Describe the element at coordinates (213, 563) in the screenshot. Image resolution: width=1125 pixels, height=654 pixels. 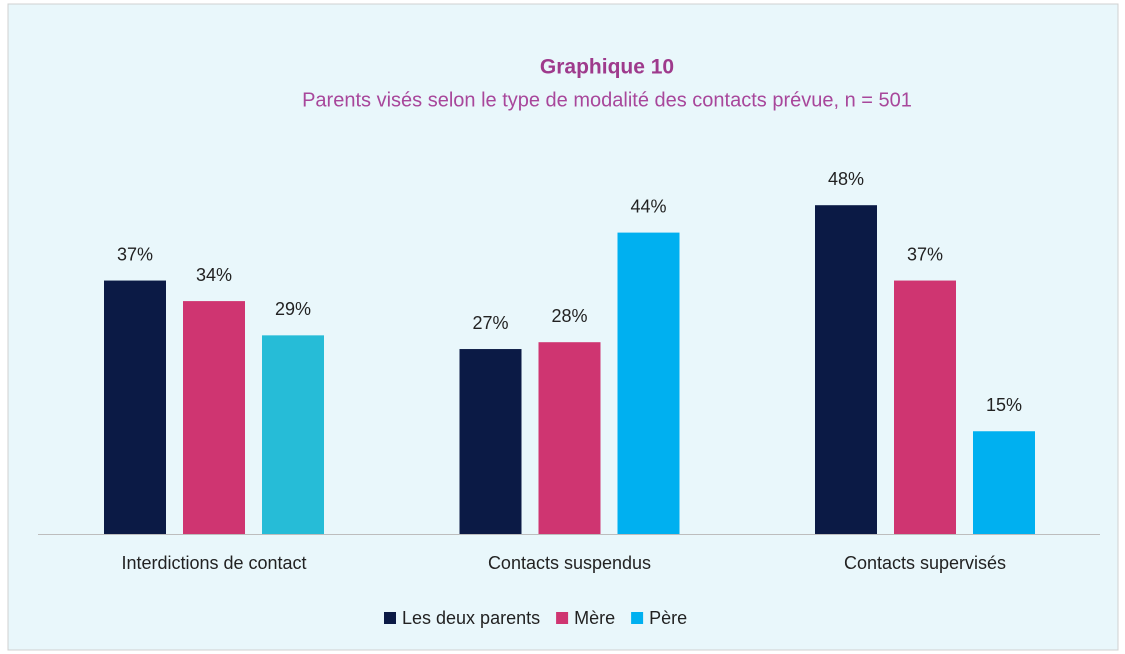
I see `x-tick-label: Interdictions de contact` at that location.